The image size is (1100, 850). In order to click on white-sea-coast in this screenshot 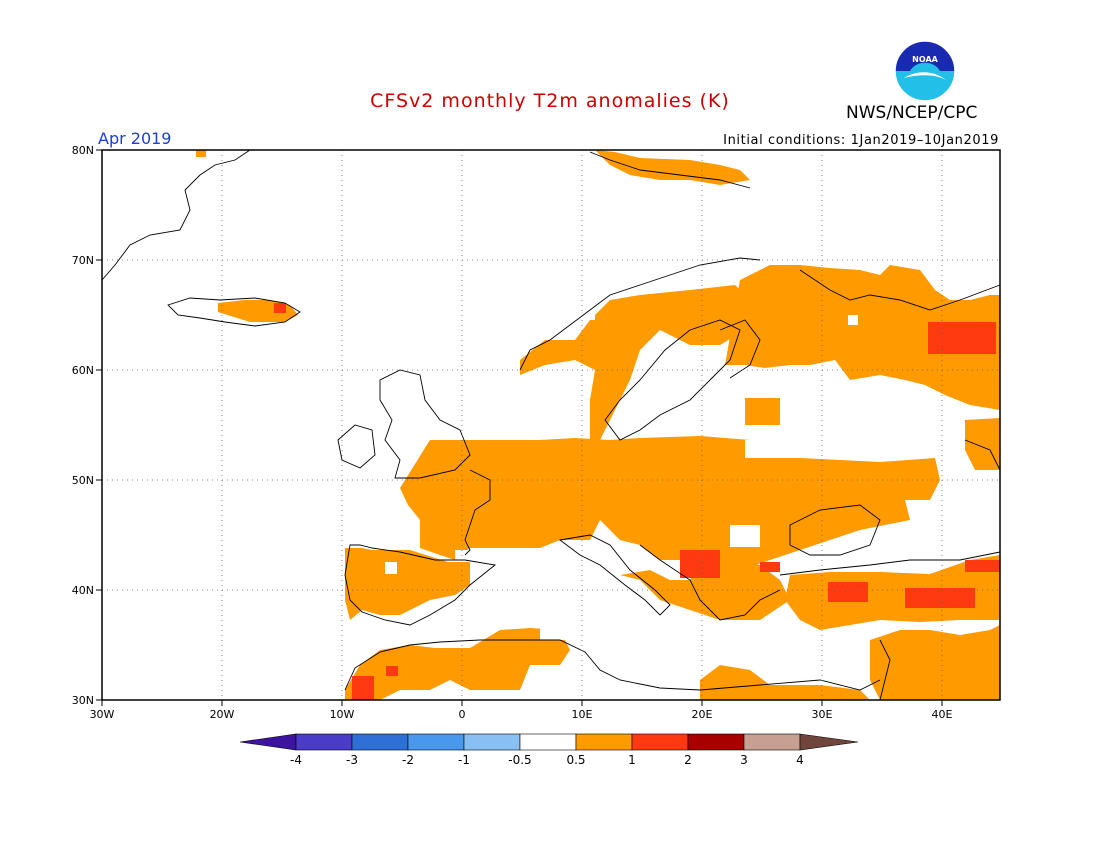, I will do `click(900, 290)`.